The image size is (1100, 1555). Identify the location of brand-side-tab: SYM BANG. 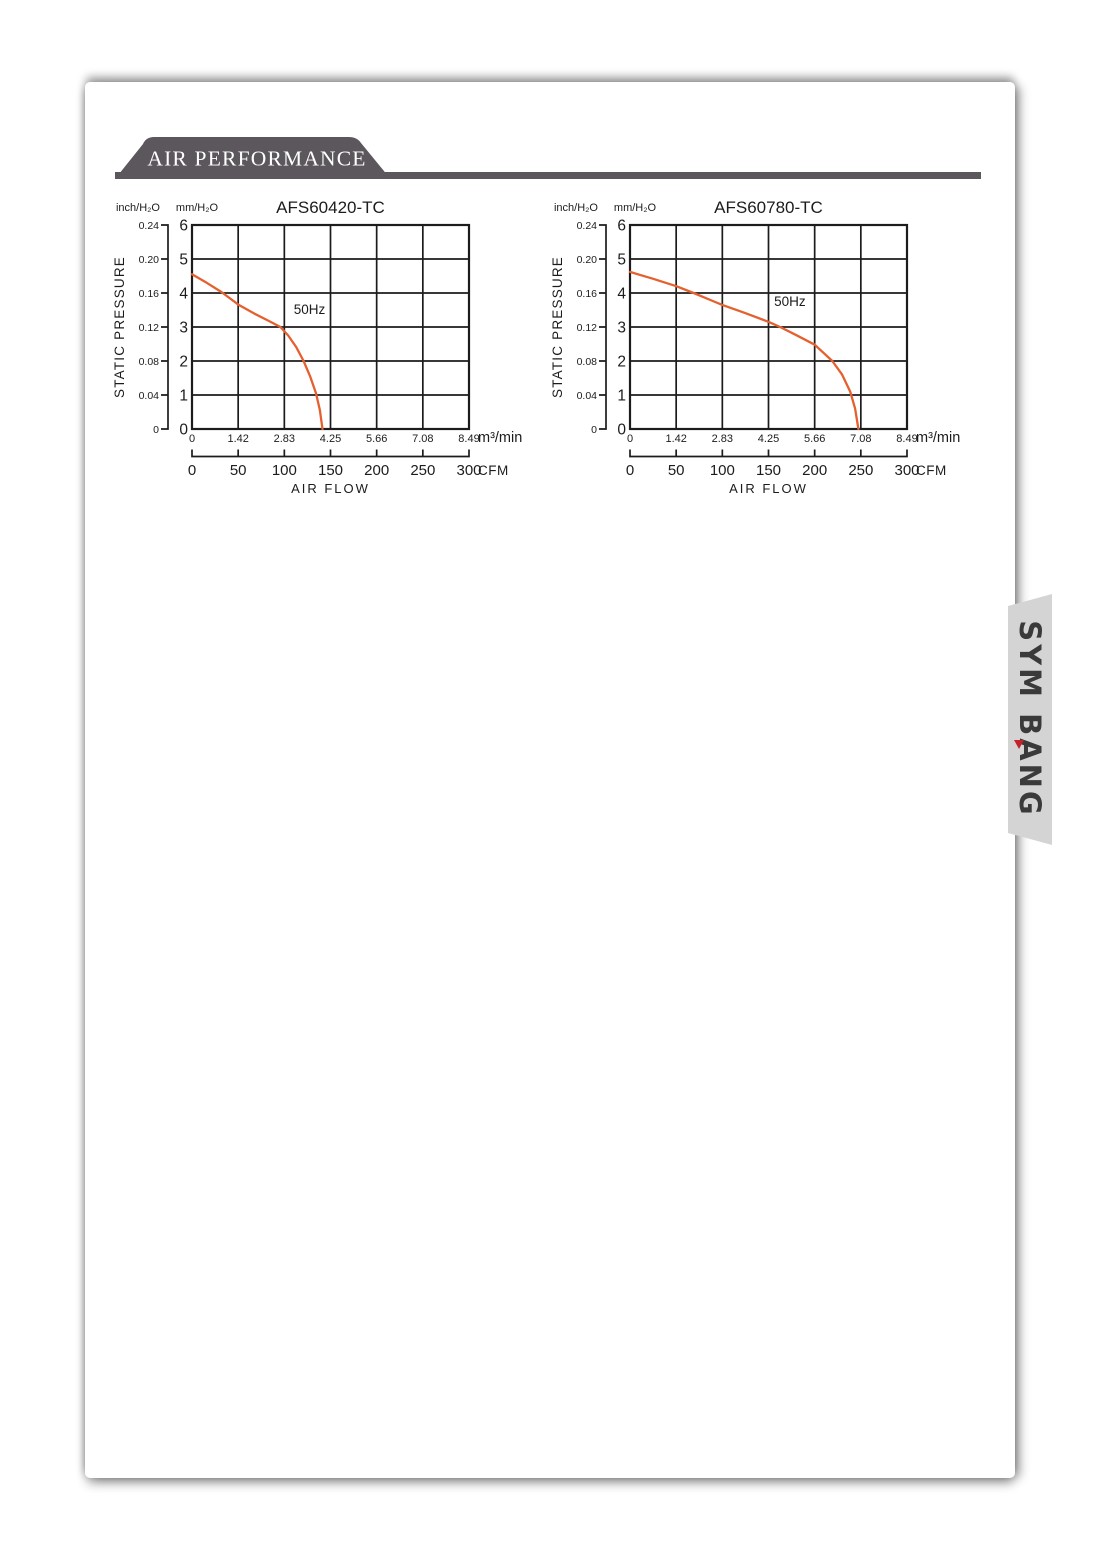
(1030, 719).